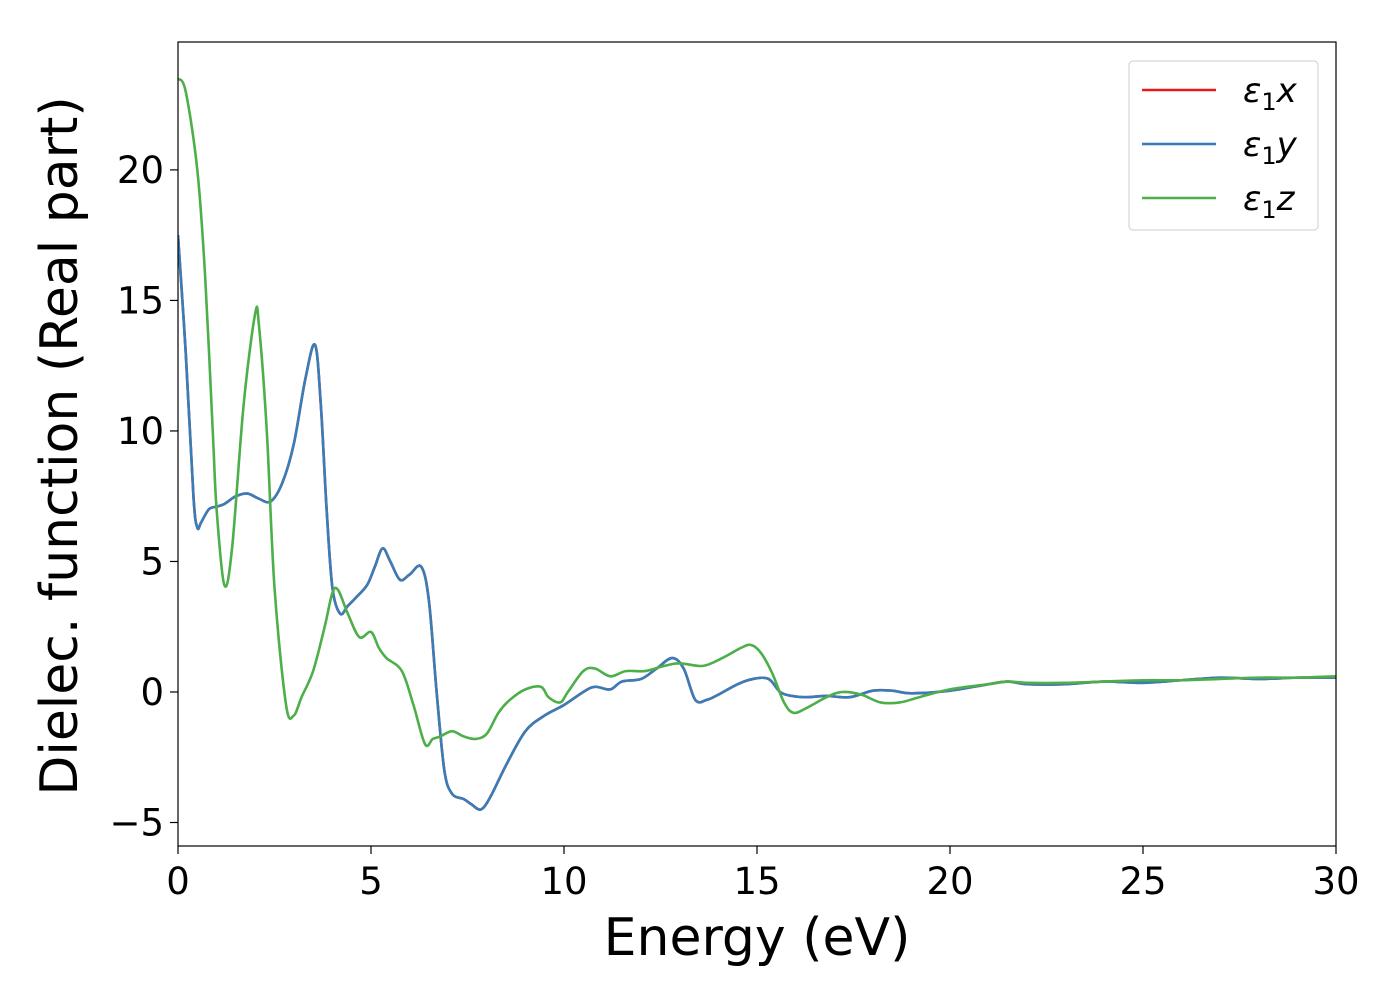  What do you see at coordinates (136, 823) in the screenshot?
I see `y-tick-label: −5` at bounding box center [136, 823].